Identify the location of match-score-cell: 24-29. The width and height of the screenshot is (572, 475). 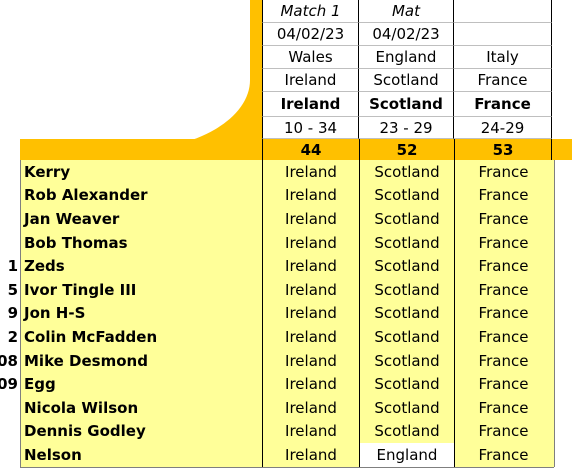
(503, 128).